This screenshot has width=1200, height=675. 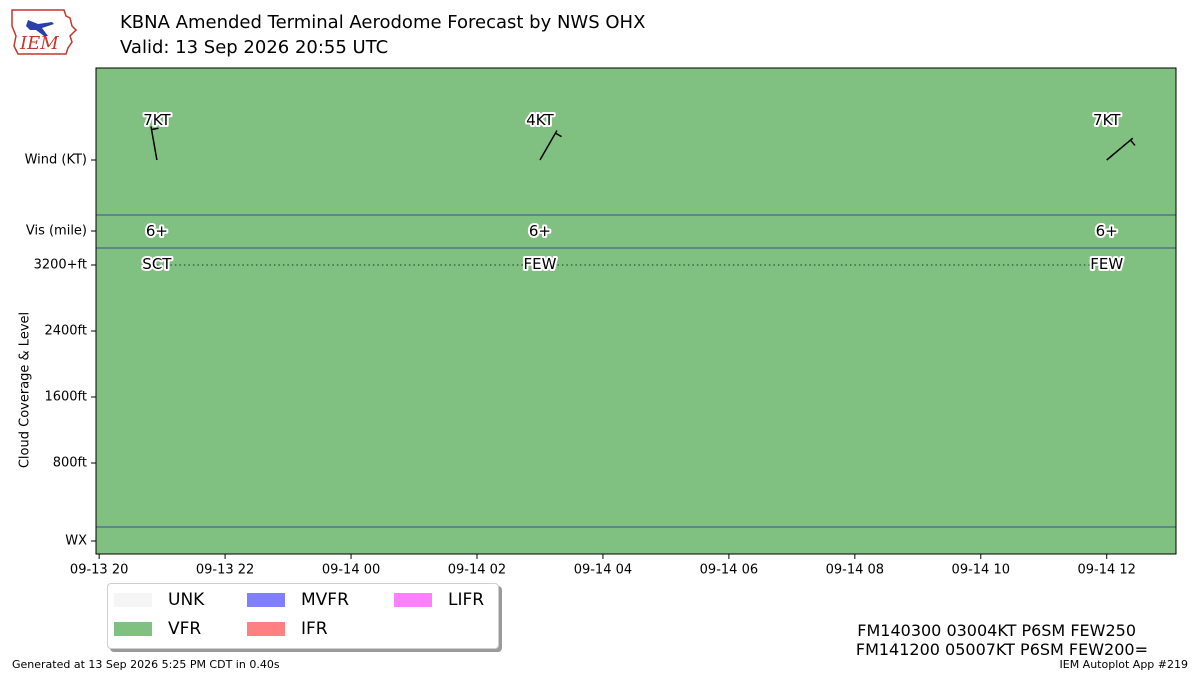 I want to click on wind-label-1: 4KT, so click(x=540, y=120).